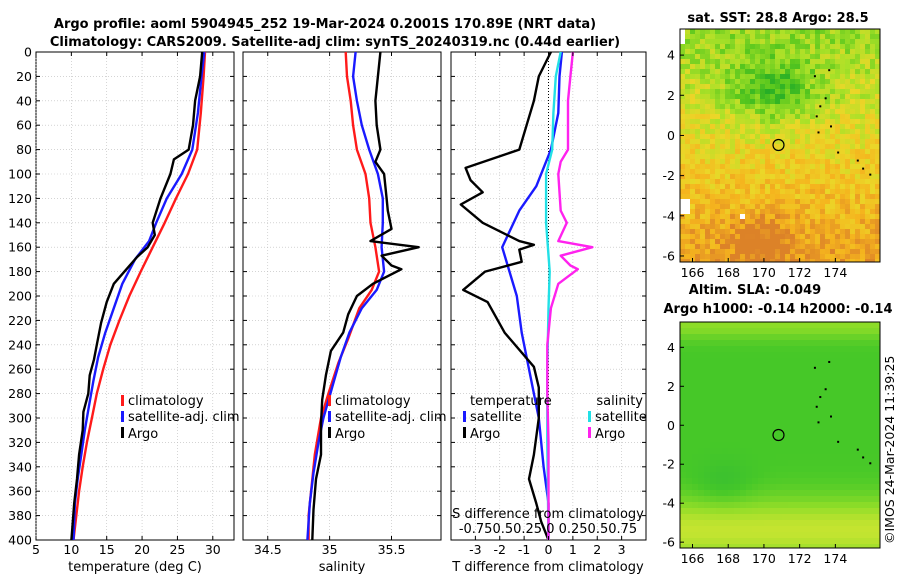 This screenshot has width=900, height=580. Describe the element at coordinates (816, 116) in the screenshot. I see `island-mark` at that location.